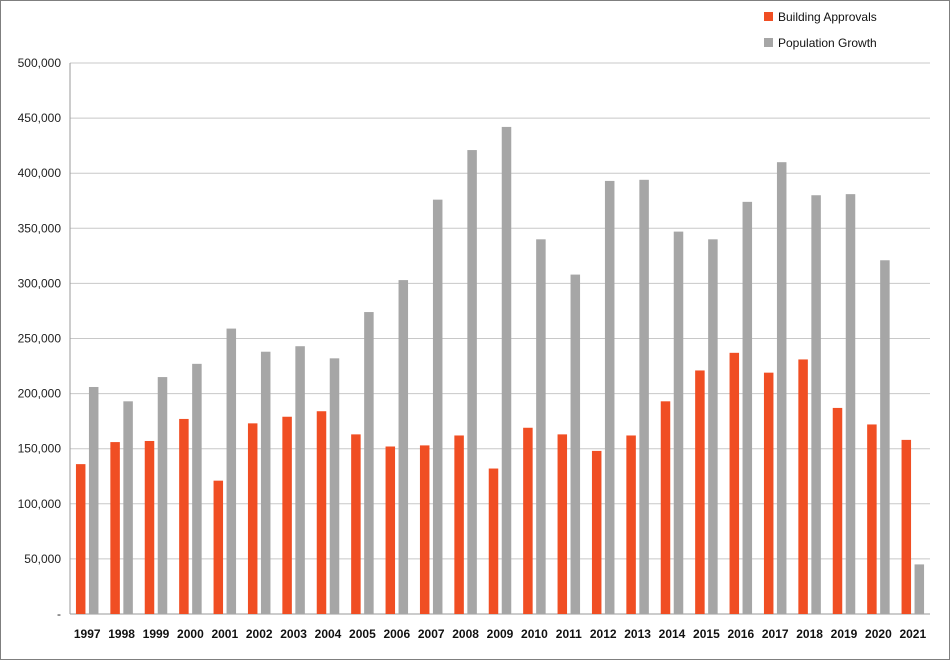 This screenshot has height=660, width=950. What do you see at coordinates (265, 482) in the screenshot?
I see `bar-population-growth-2002` at bounding box center [265, 482].